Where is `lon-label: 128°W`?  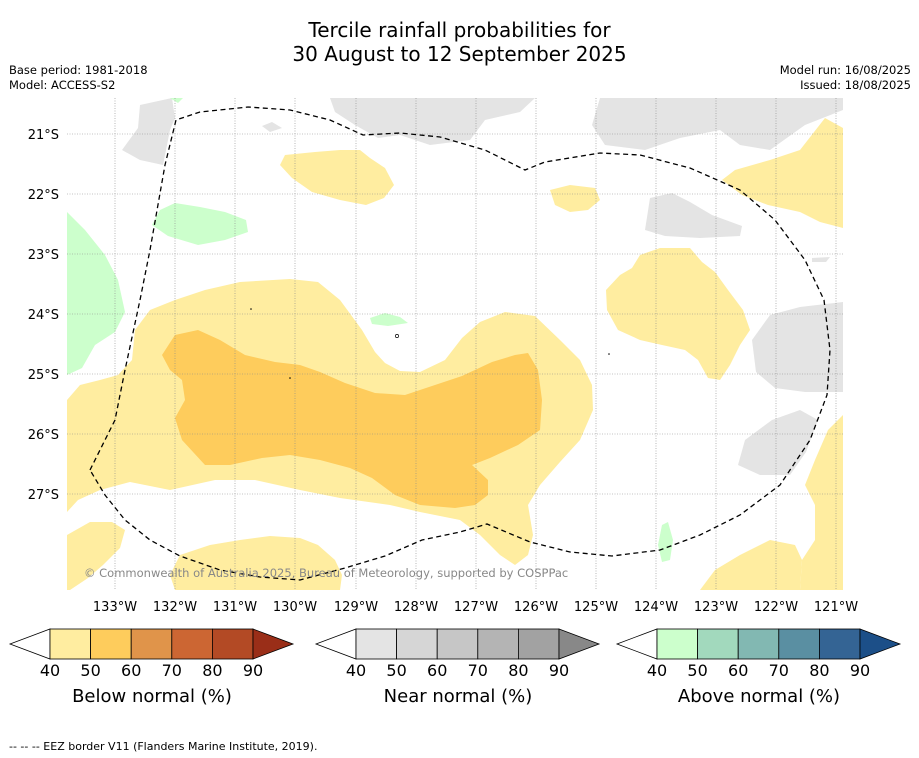 lon-label: 128°W is located at coordinates (416, 607).